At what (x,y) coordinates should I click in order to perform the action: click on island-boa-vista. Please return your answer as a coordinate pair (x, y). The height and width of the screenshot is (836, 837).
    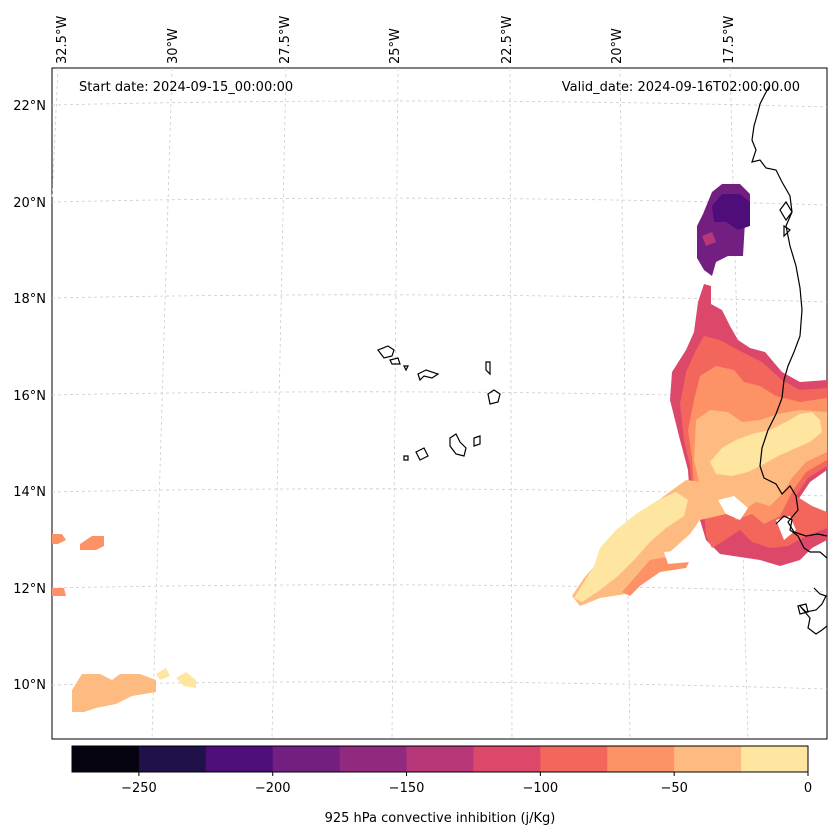
    Looking at the image, I should click on (494, 397).